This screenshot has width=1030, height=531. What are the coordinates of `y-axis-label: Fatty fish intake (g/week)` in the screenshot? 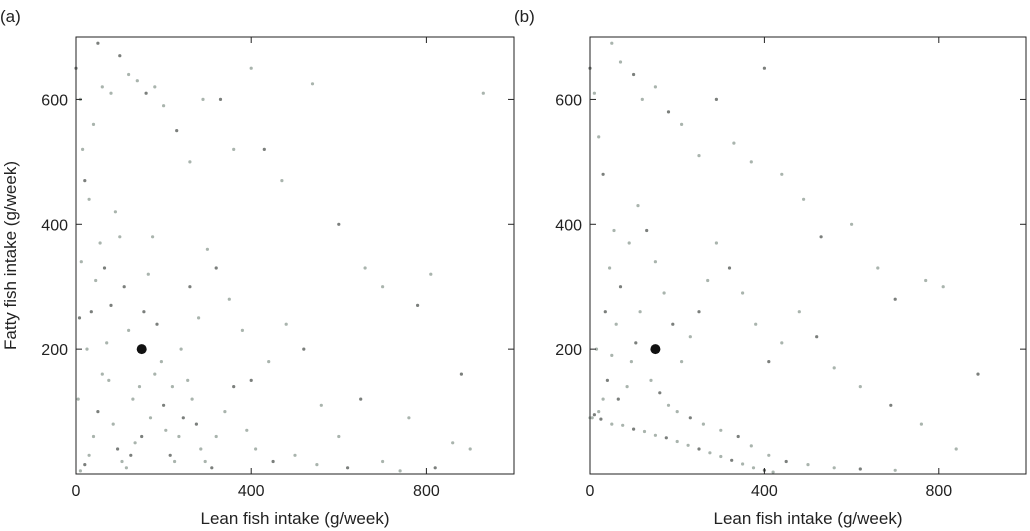 It's located at (10, 255).